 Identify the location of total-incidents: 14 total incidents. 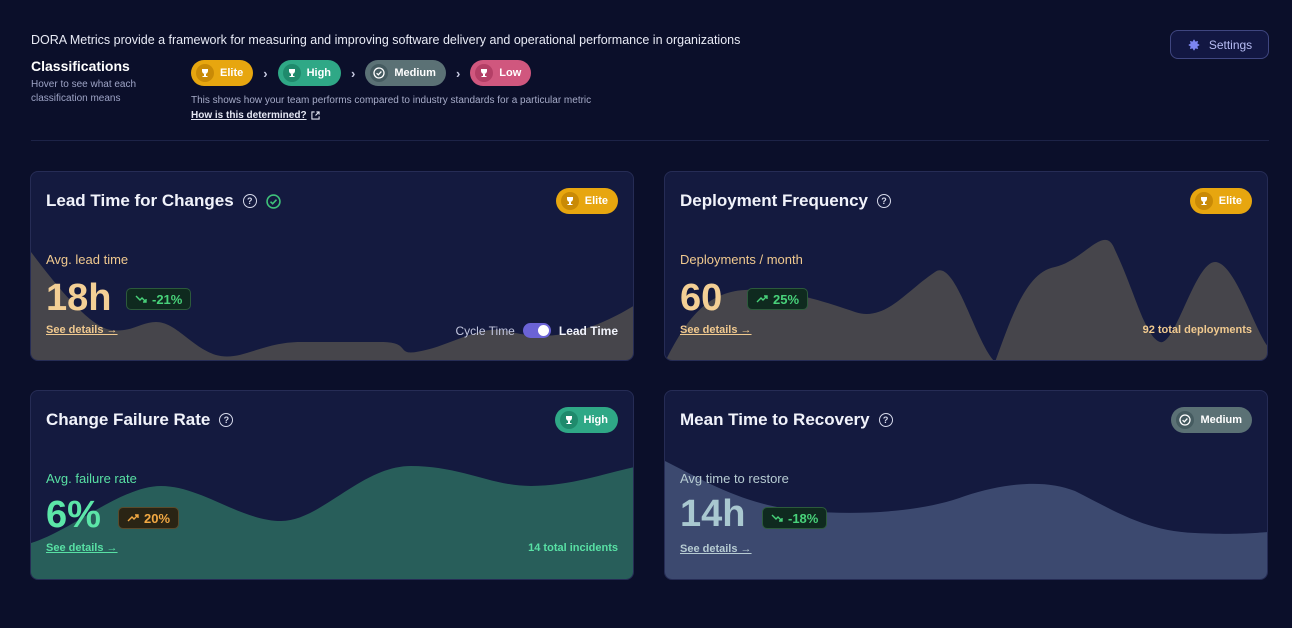
(573, 548).